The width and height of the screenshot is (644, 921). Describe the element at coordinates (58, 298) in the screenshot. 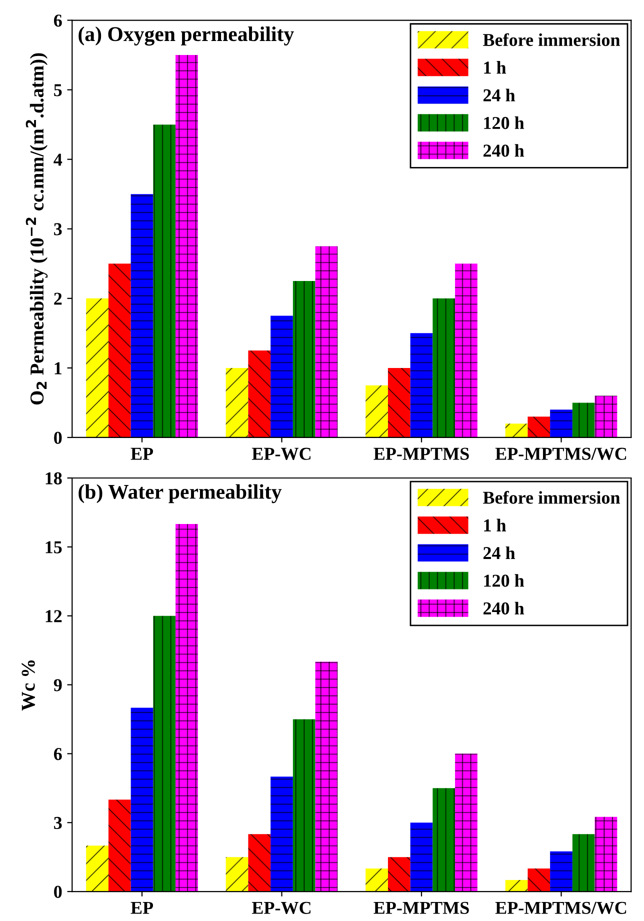

I see `y-tick-label: 2` at that location.